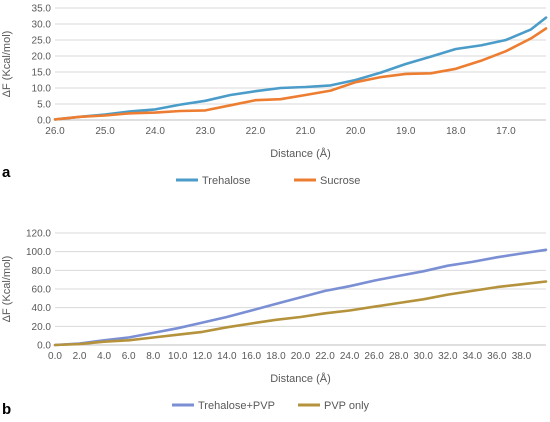 The image size is (550, 422). I want to click on x-tick-label: 32.0, so click(448, 356).